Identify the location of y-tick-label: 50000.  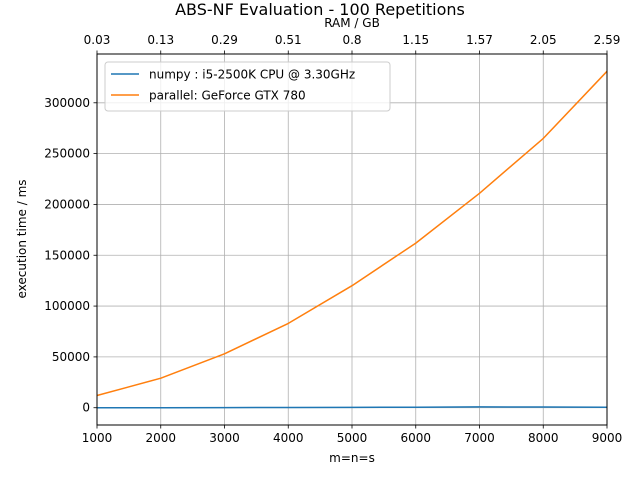
(71, 357).